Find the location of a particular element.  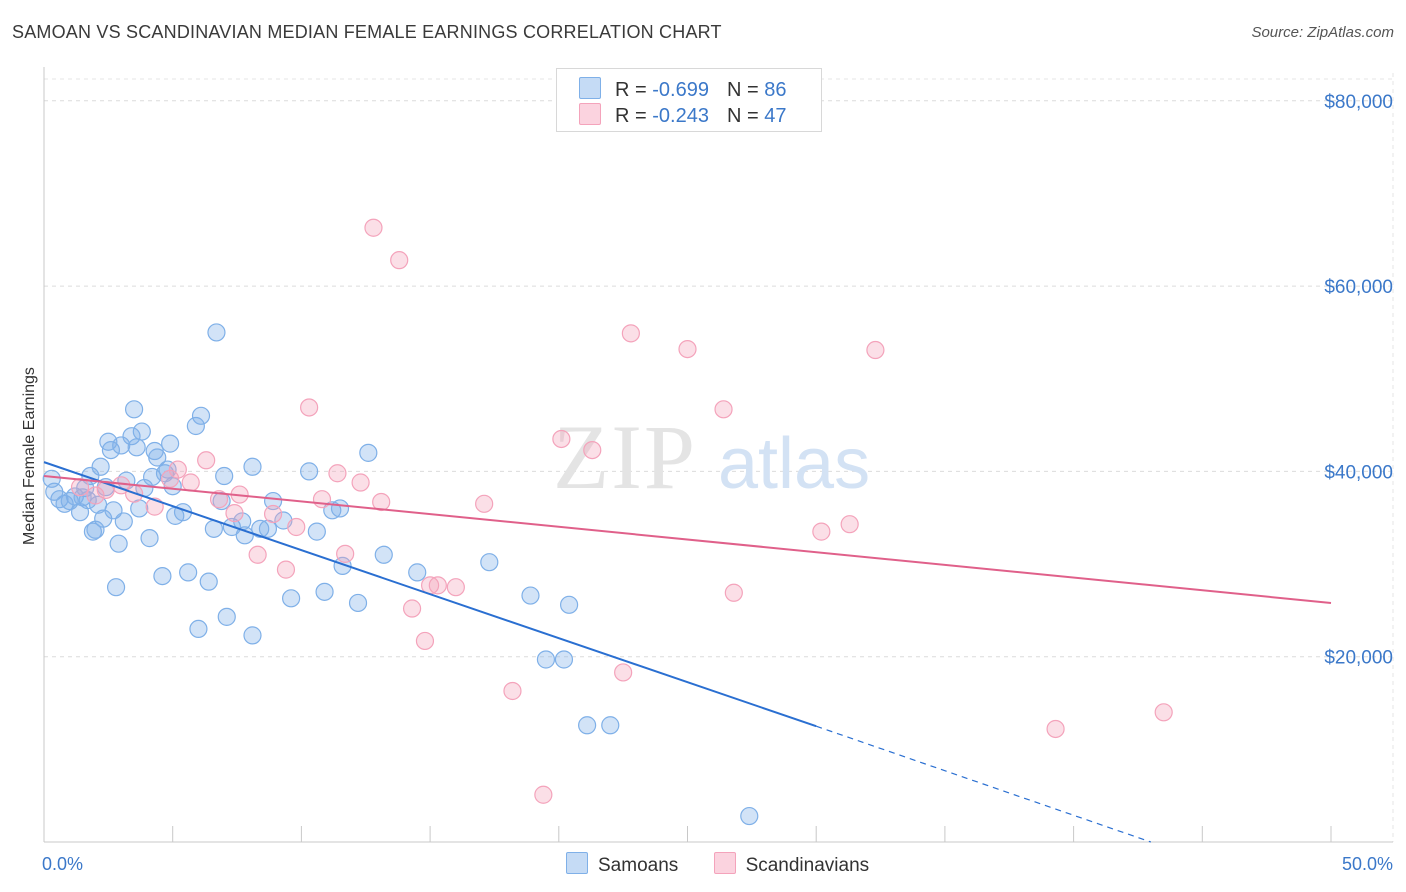

watermark-atlas: atlas is located at coordinates (794, 464).